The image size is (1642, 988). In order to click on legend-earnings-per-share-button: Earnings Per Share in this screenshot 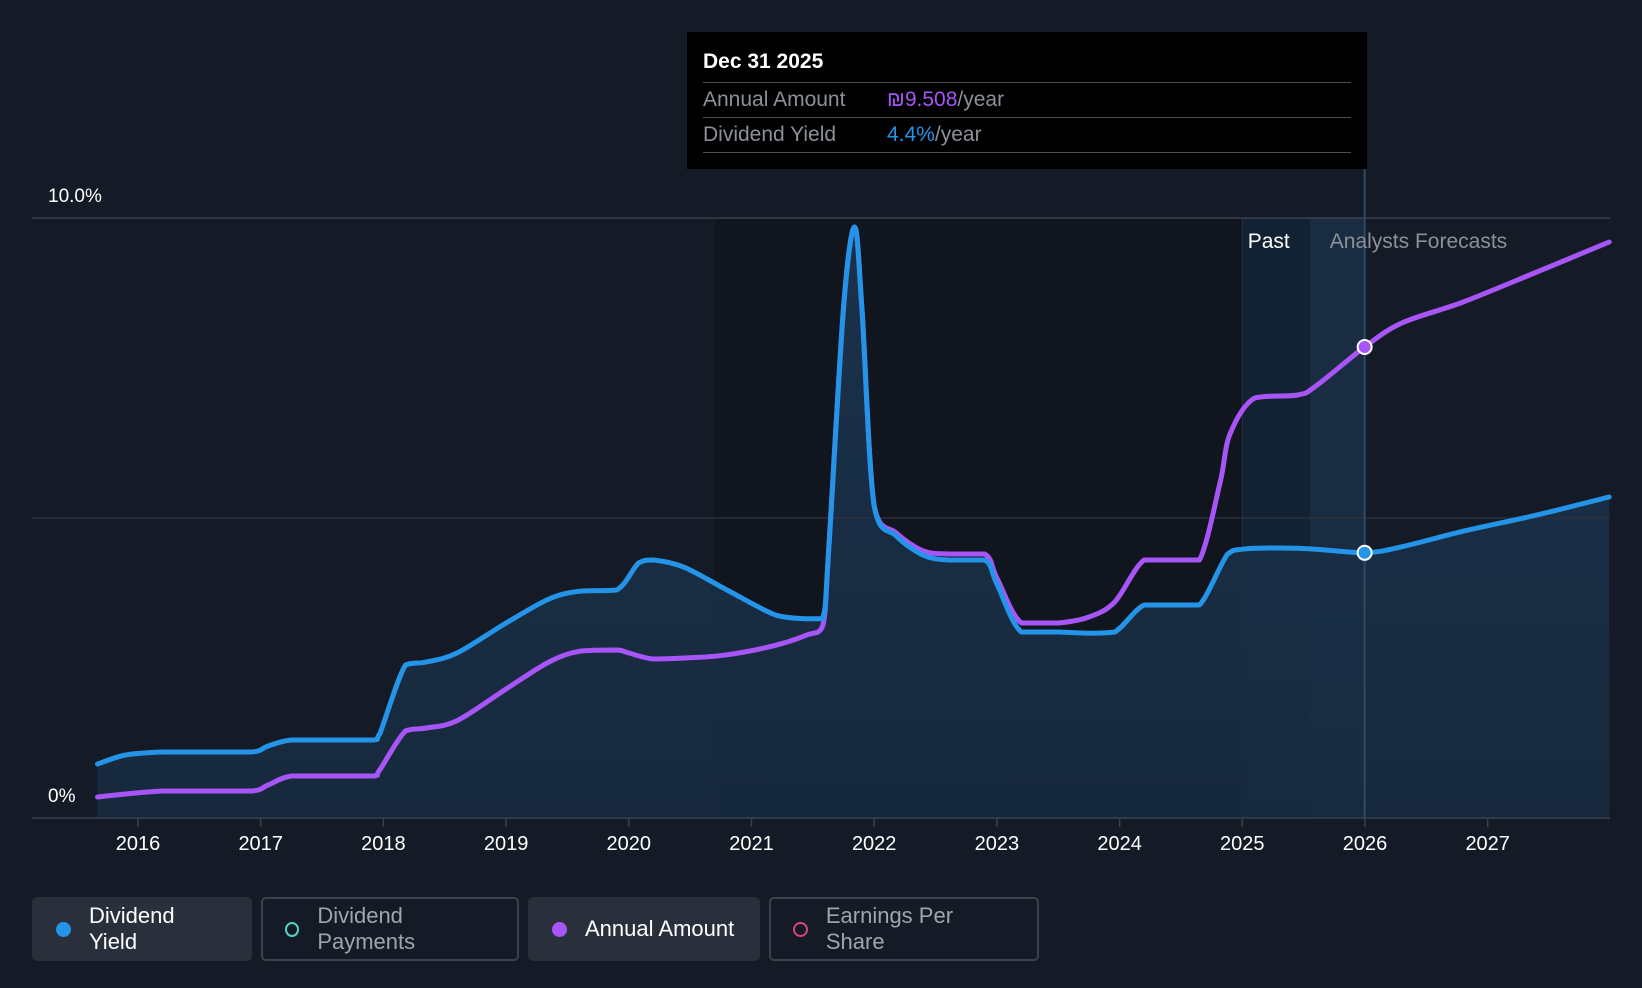, I will do `click(904, 929)`.